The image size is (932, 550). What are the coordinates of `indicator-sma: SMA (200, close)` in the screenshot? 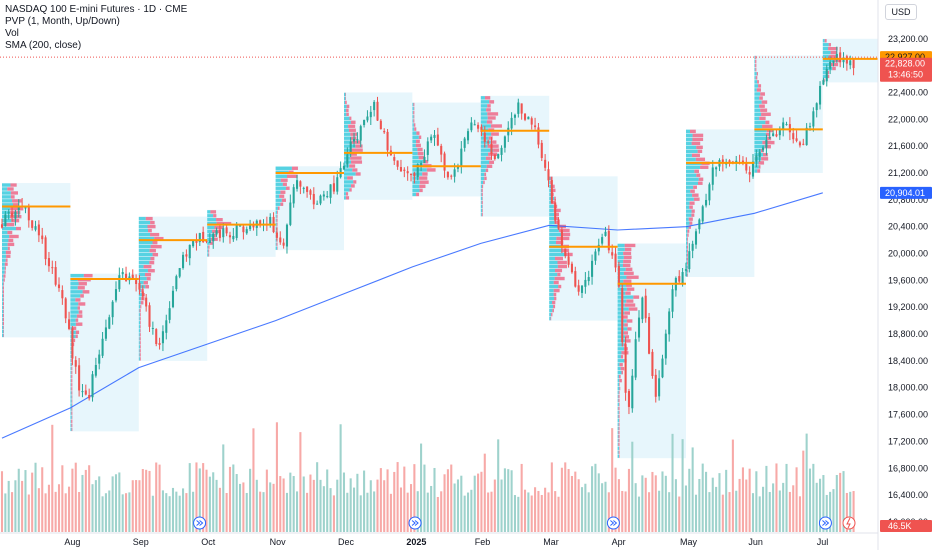 It's located at (43, 45).